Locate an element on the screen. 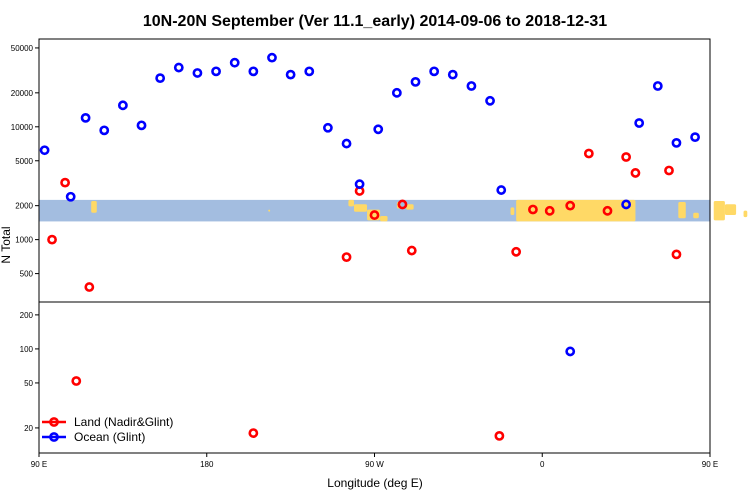  map-land-india is located at coordinates (682, 210).